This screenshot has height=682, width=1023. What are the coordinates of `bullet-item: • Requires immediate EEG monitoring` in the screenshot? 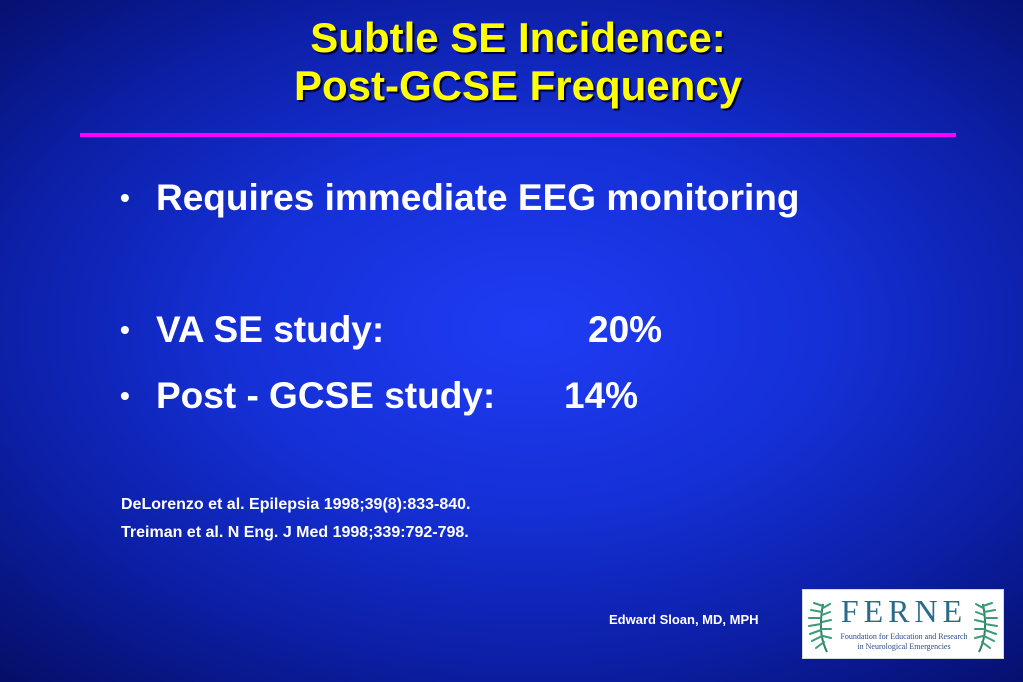 It's located at (459, 198).